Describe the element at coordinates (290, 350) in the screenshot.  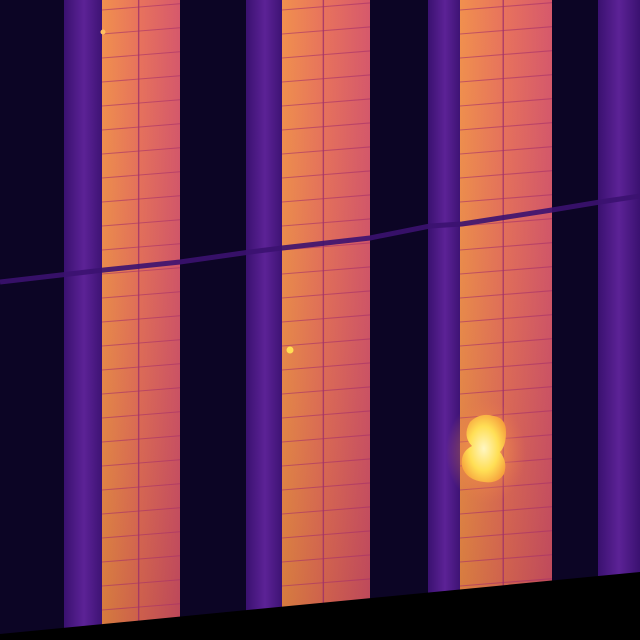
I see `hotspot-small` at that location.